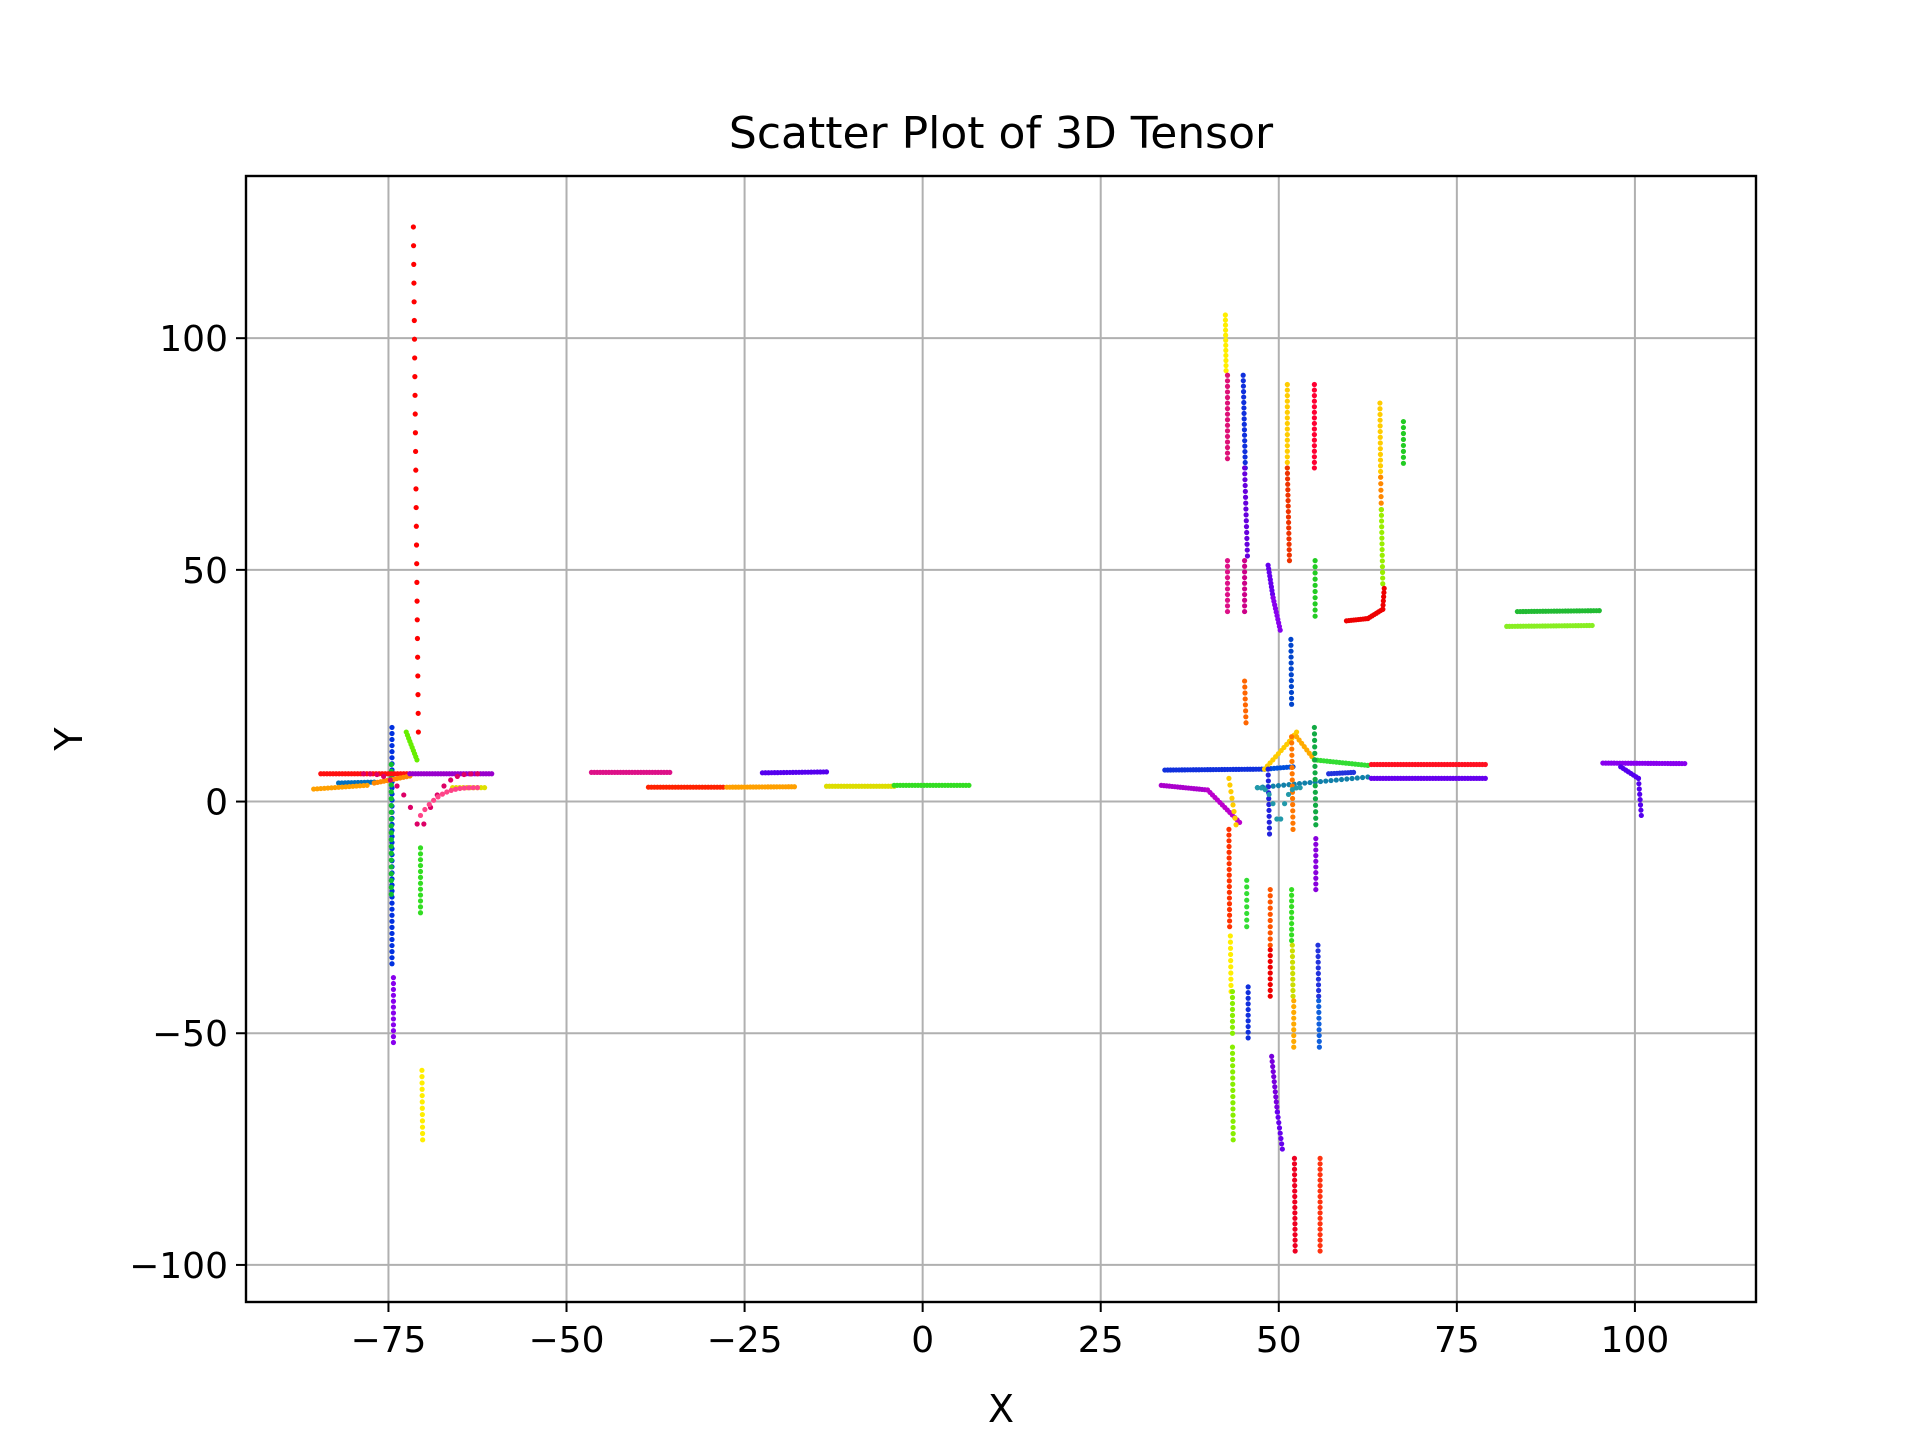 This screenshot has height=1440, width=1920. Describe the element at coordinates (178, 1266) in the screenshot. I see `y-tick-label: −100` at that location.